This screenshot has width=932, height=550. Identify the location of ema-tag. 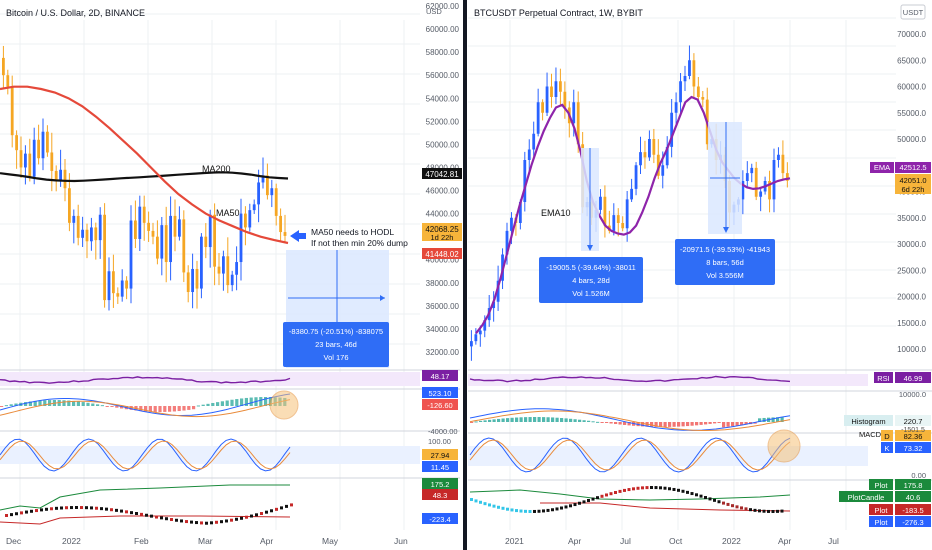
(882, 167).